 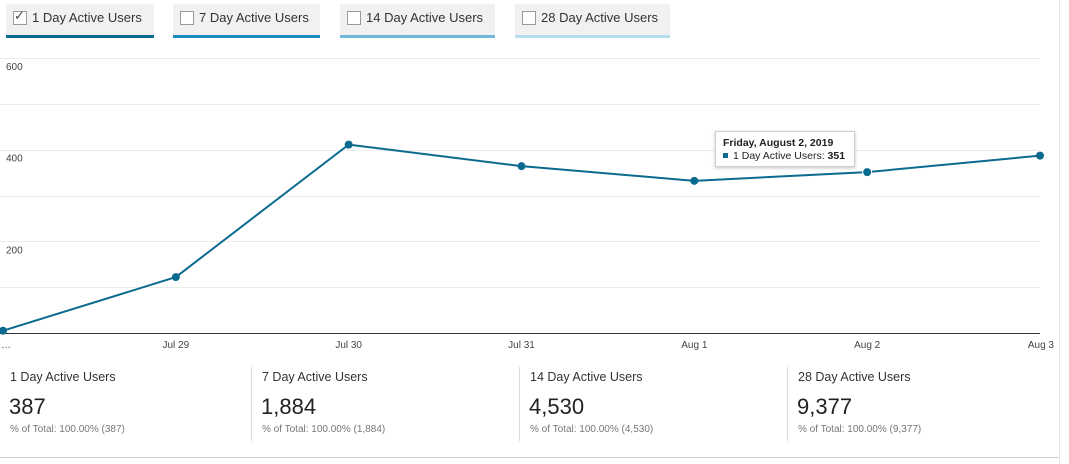 What do you see at coordinates (1059, 232) in the screenshot?
I see `panel-divider` at bounding box center [1059, 232].